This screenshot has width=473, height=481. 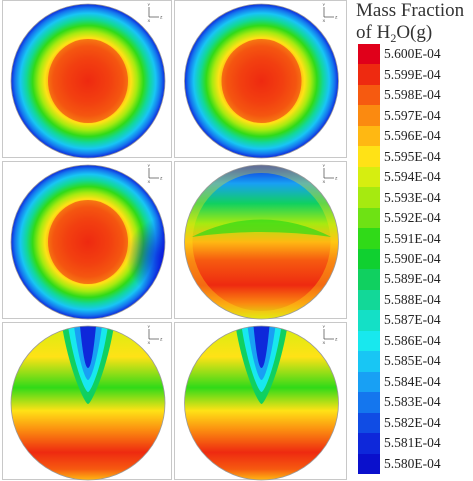 What do you see at coordinates (412, 136) in the screenshot?
I see `legend-label: 5.596E-04` at bounding box center [412, 136].